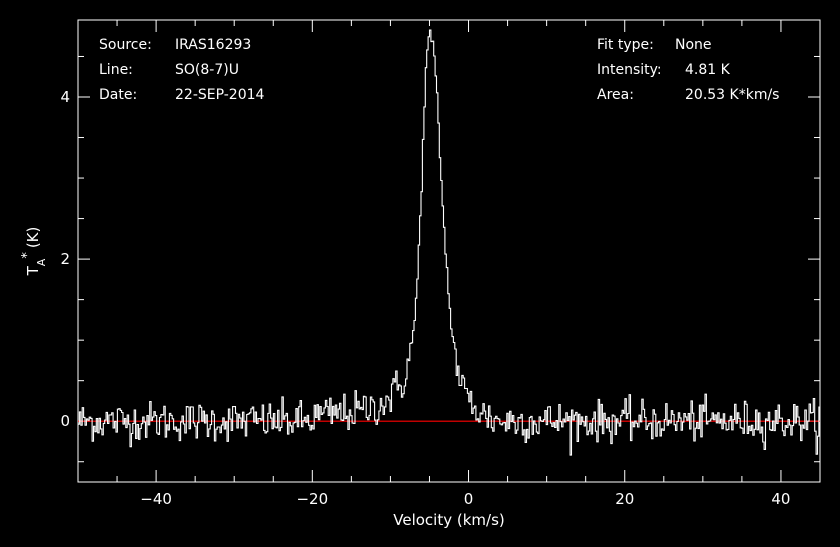  I want to click on line-value: SO(8-7)U, so click(207, 70).